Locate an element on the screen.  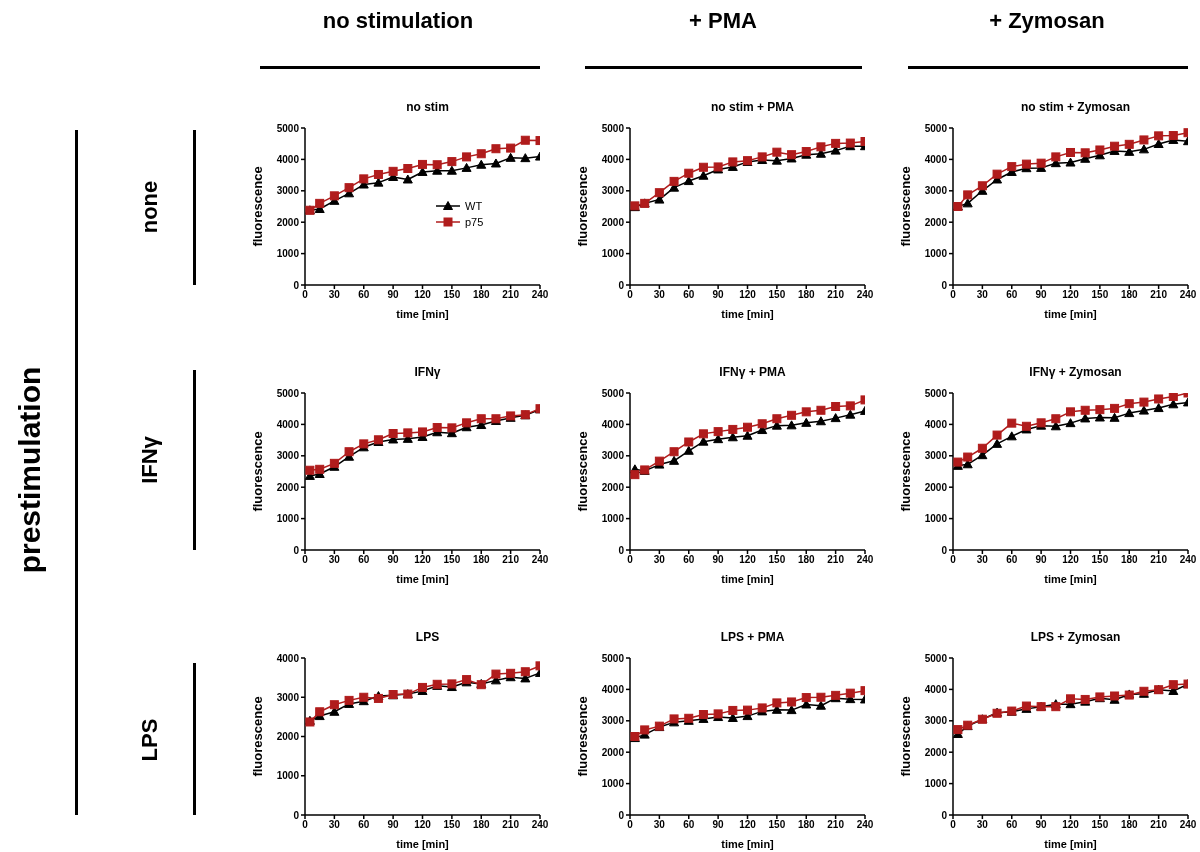
chart-title: IFNγ is located at coordinates (427, 373).